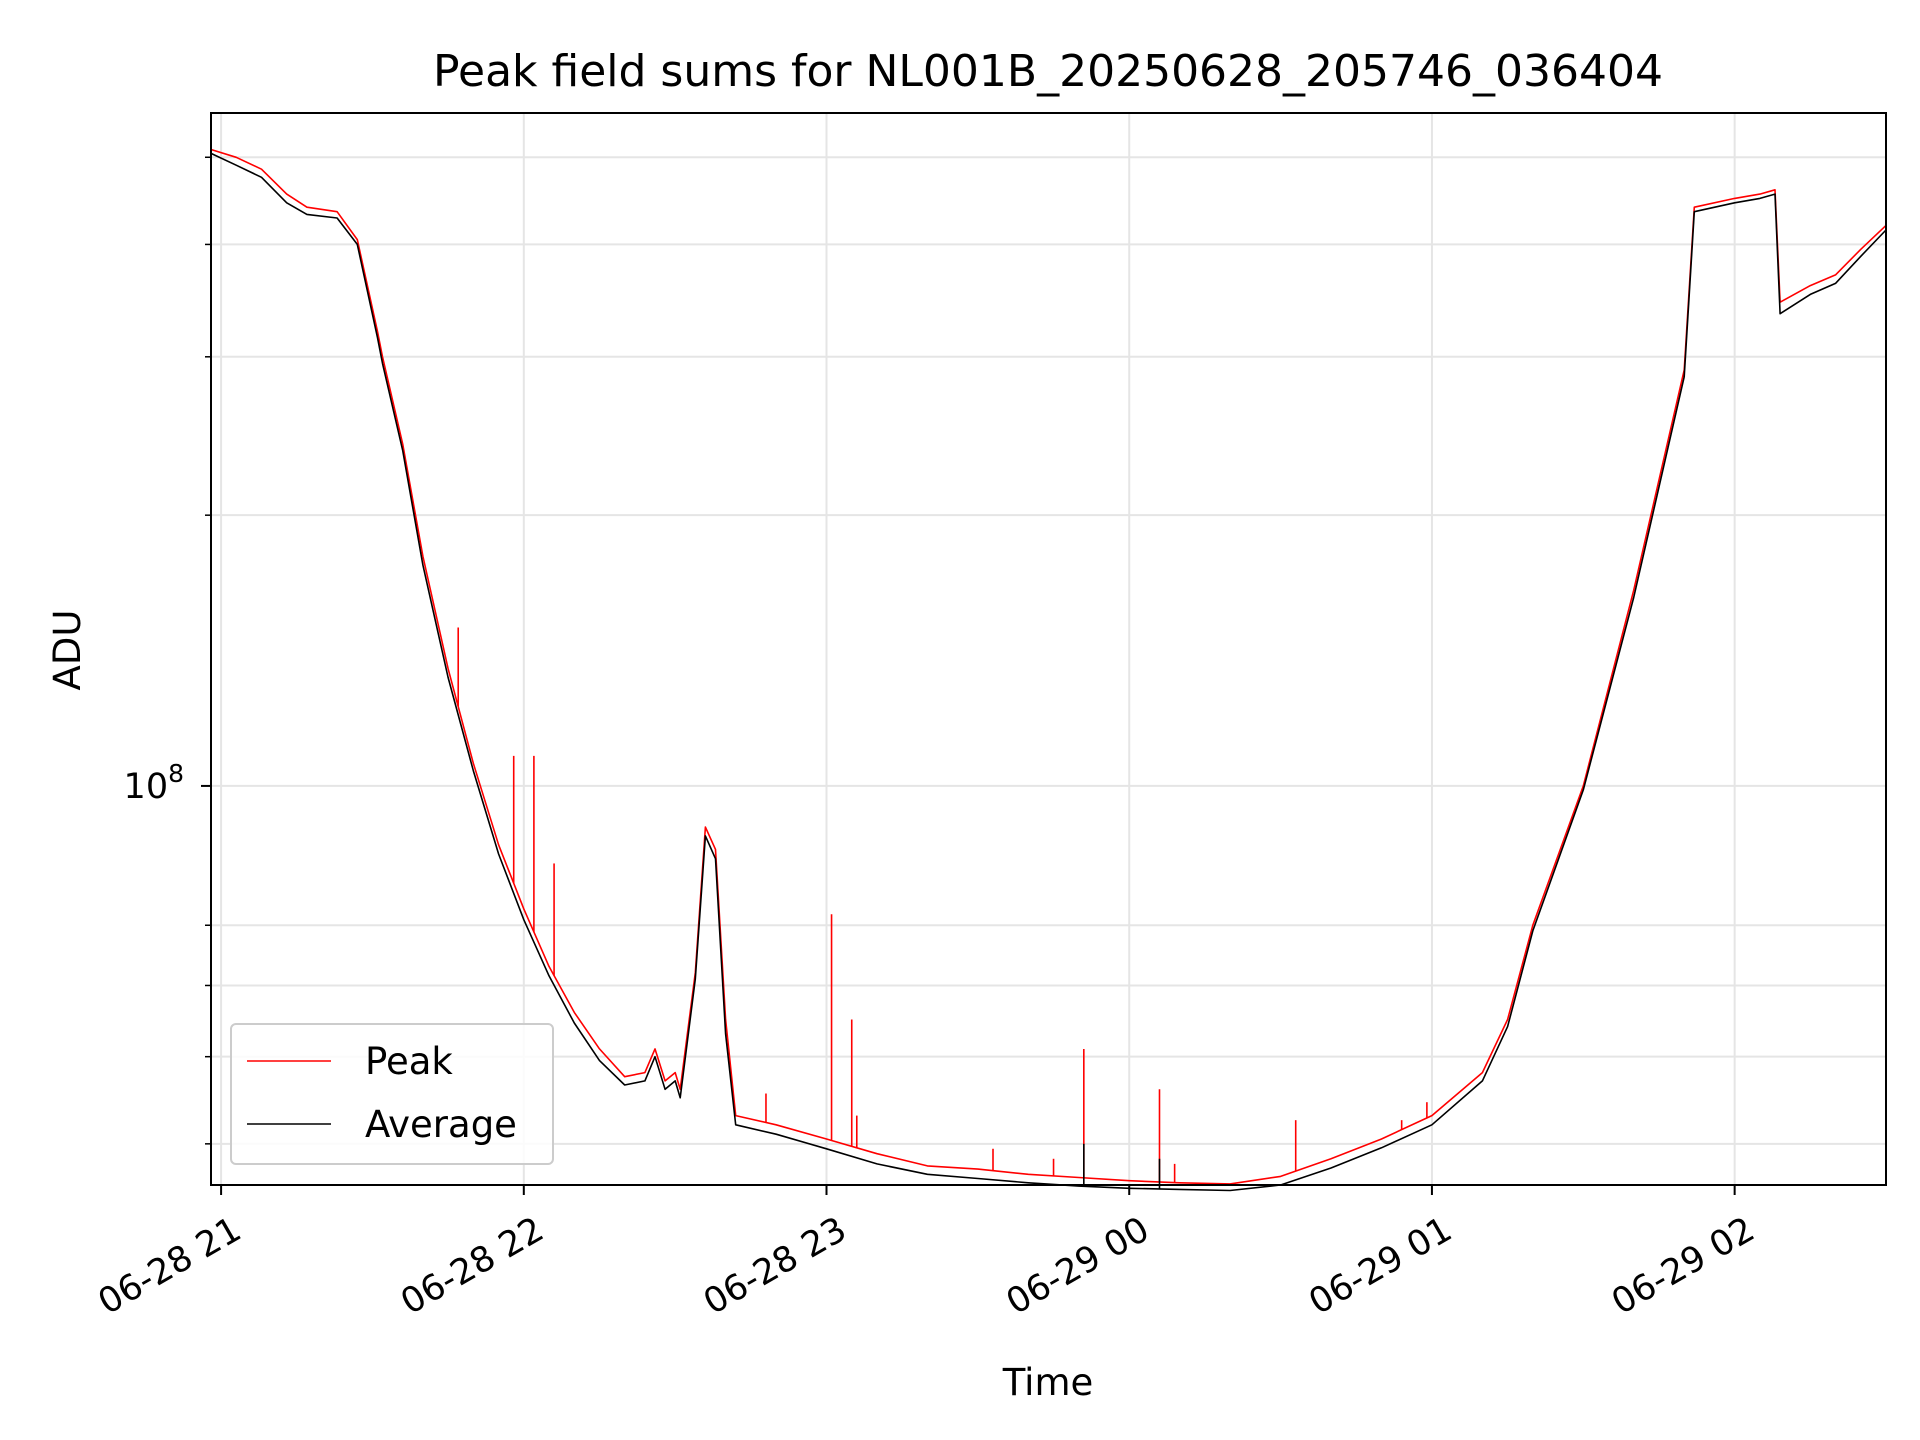 The image size is (1920, 1440). I want to click on x-tick-label: 06-28 22, so click(472, 1266).